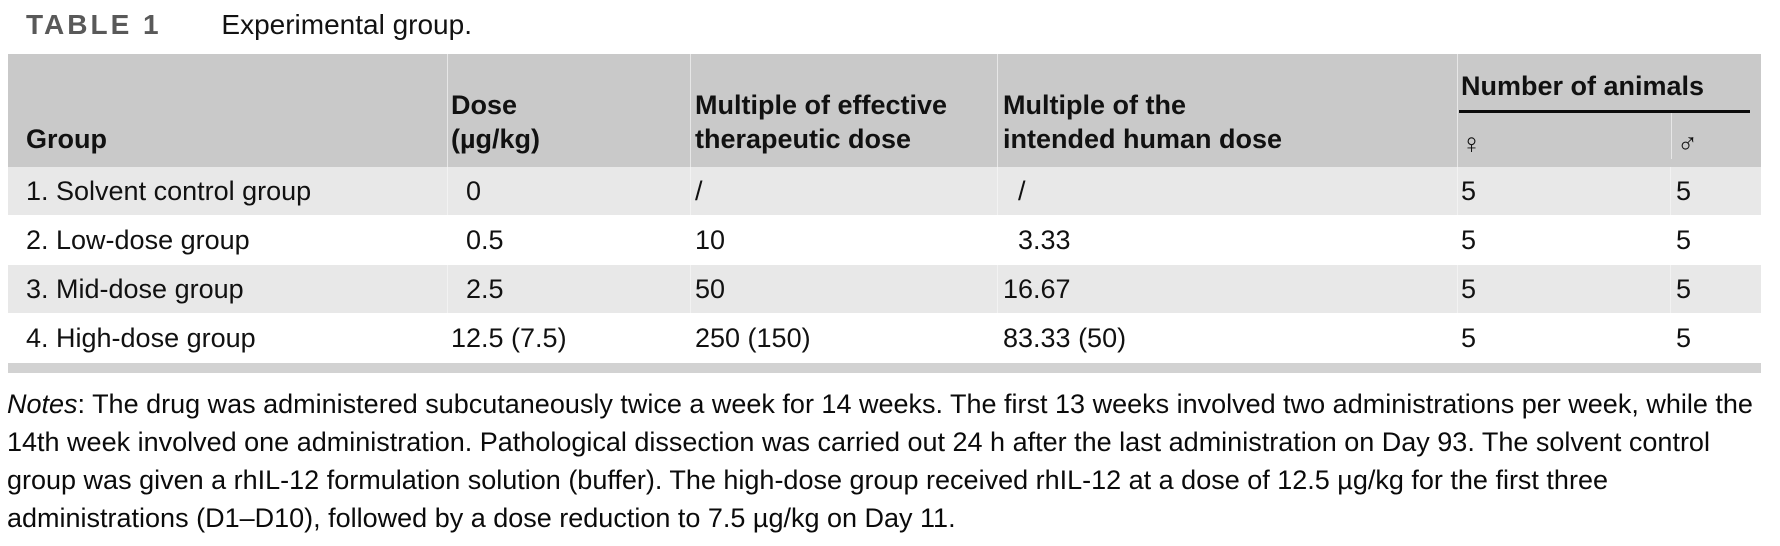 This screenshot has height=546, width=1780. Describe the element at coordinates (42, 404) in the screenshot. I see `notes-label: Notes` at that location.